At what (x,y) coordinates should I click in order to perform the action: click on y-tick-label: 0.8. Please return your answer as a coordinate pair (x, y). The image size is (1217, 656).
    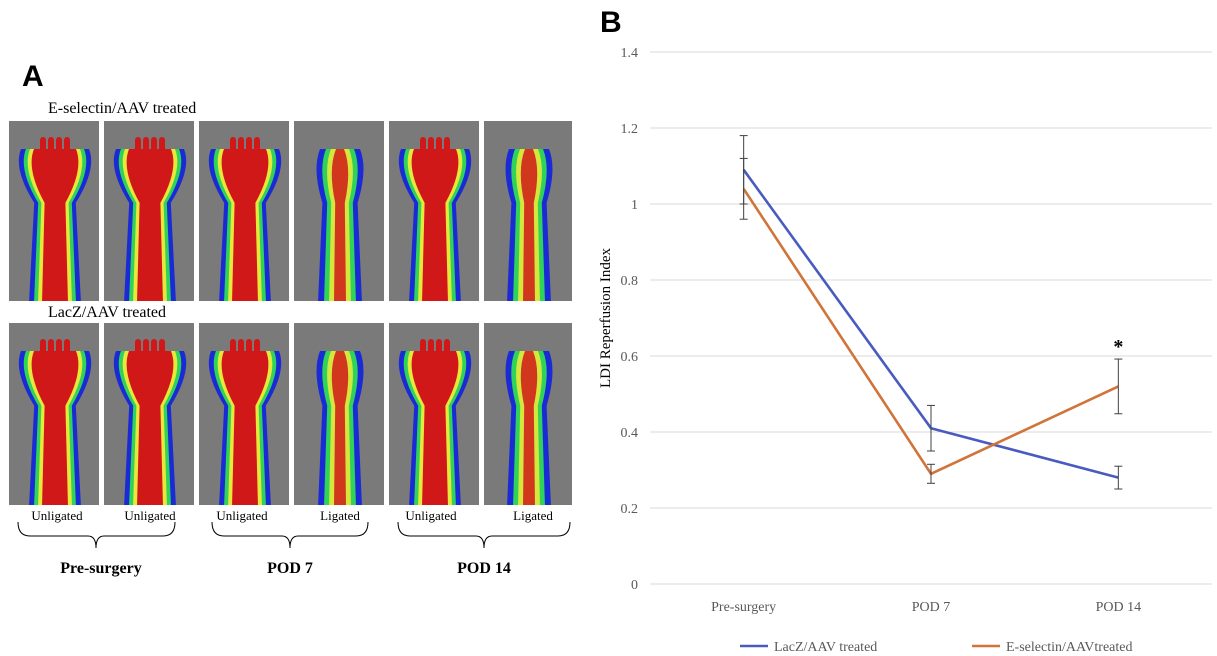
    Looking at the image, I should click on (630, 281).